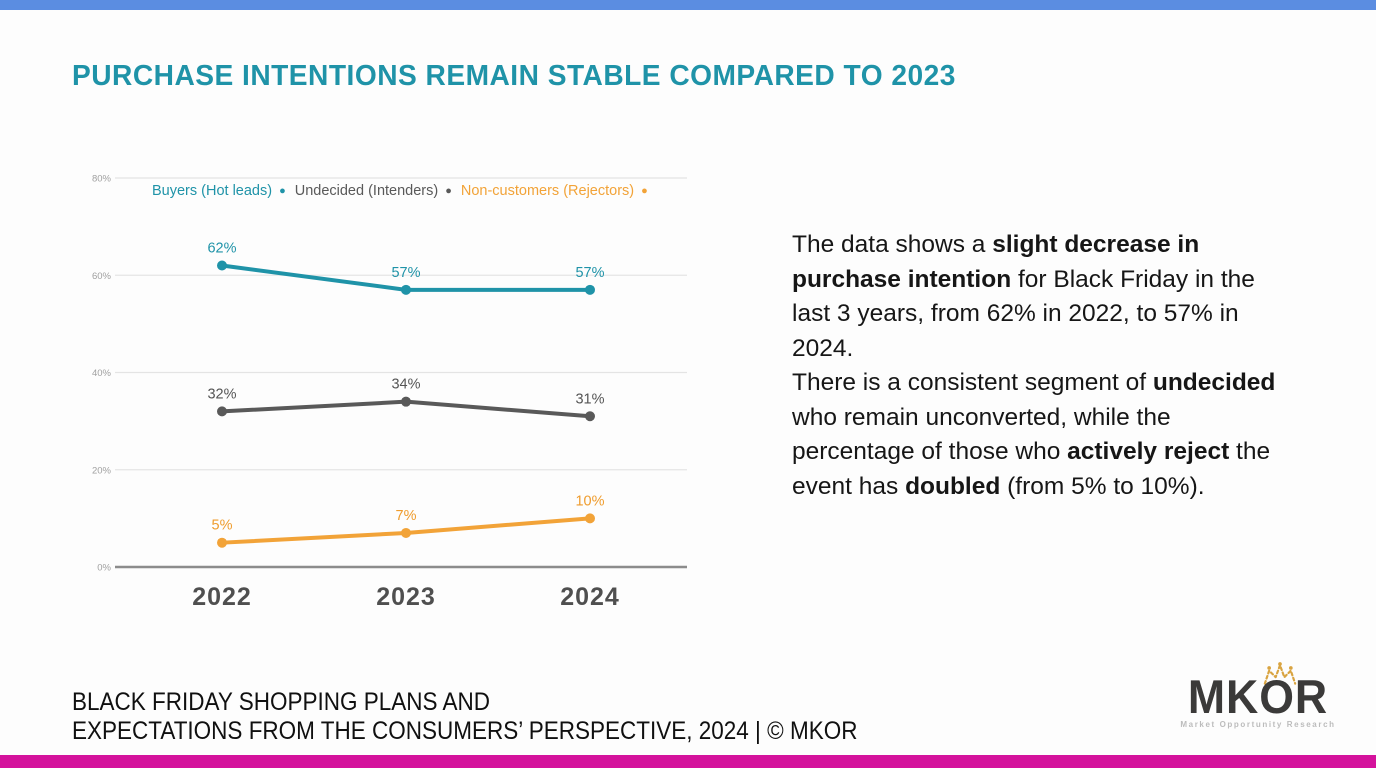  I want to click on y-axis-tick-label: 40%, so click(102, 373).